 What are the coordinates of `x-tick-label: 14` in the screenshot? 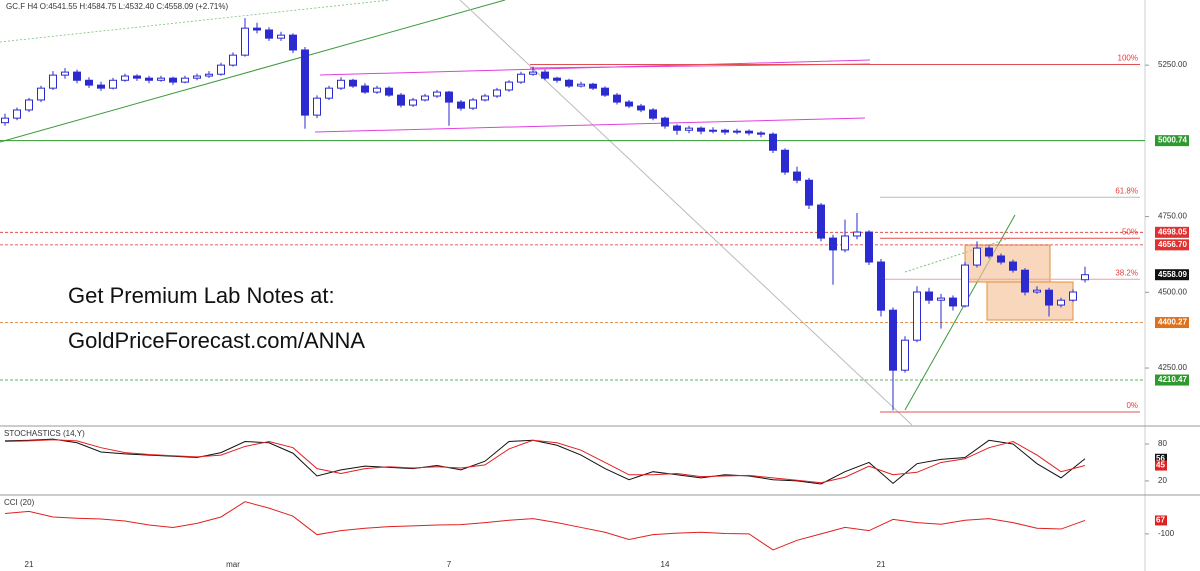 It's located at (665, 564).